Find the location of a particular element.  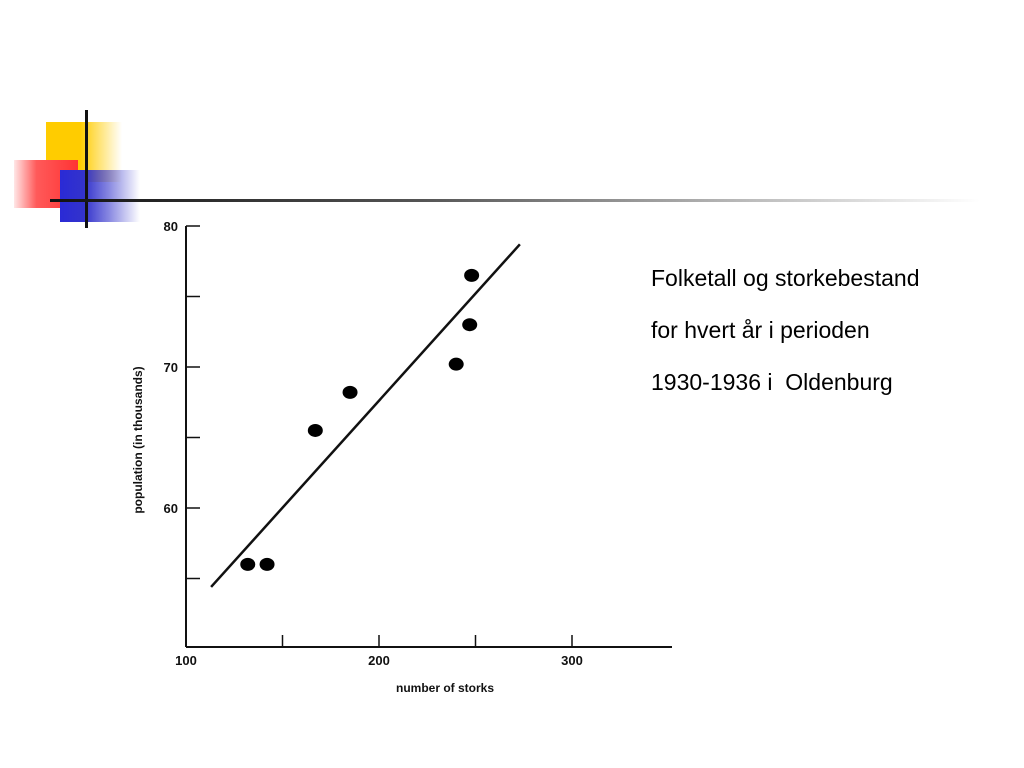

decor-vertical-rule is located at coordinates (86, 169).